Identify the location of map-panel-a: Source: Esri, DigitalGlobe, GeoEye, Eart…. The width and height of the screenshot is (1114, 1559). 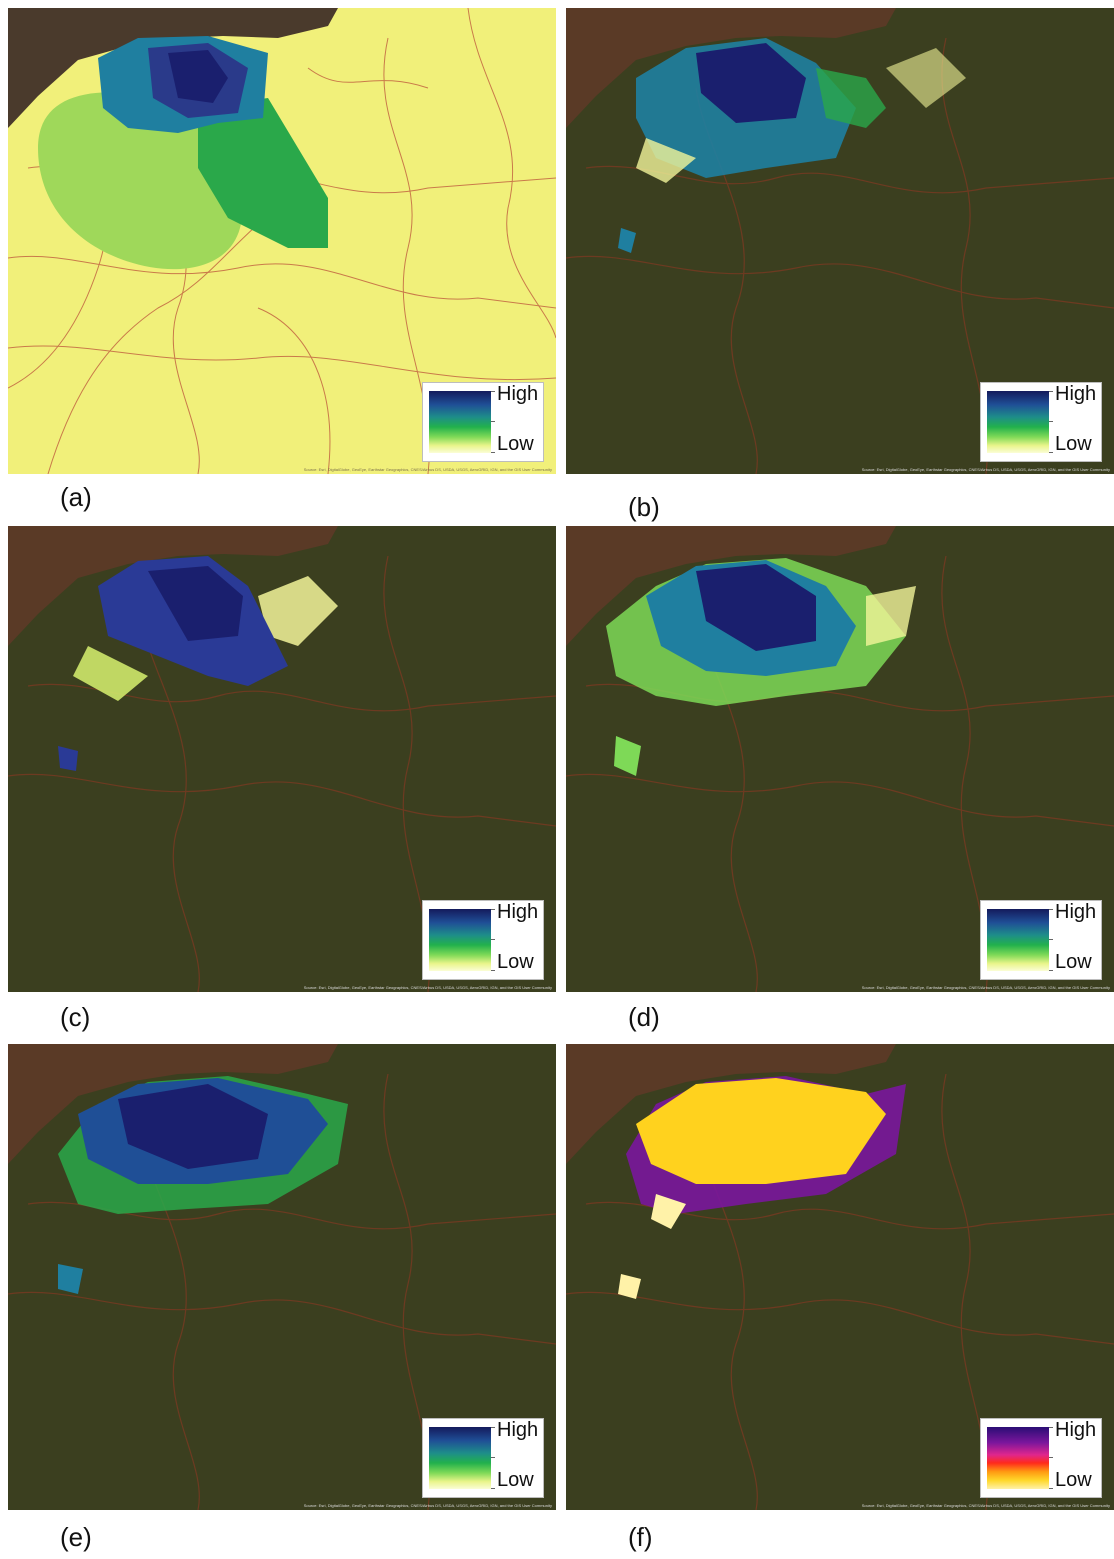
(282, 241).